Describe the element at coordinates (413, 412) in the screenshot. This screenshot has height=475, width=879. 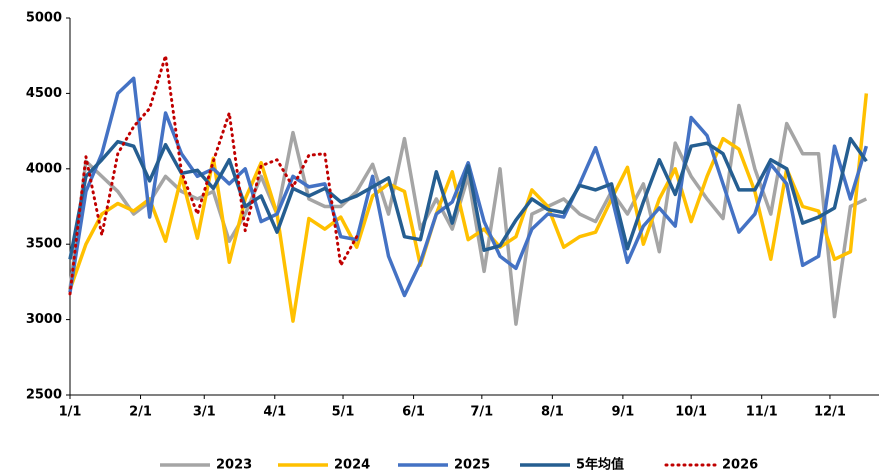
I see `x-tick-label: 6/1` at that location.